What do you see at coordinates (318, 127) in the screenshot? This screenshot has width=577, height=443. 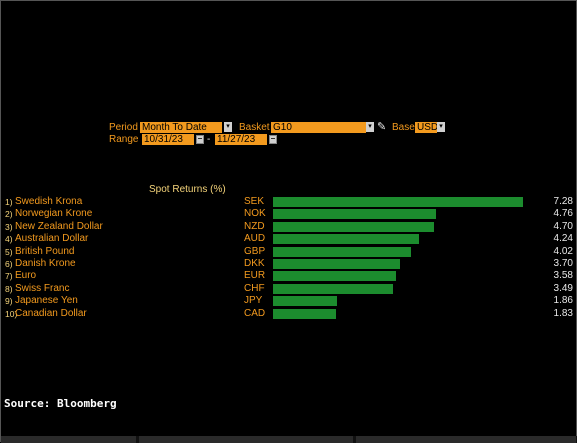 I see `basket-select: G10` at bounding box center [318, 127].